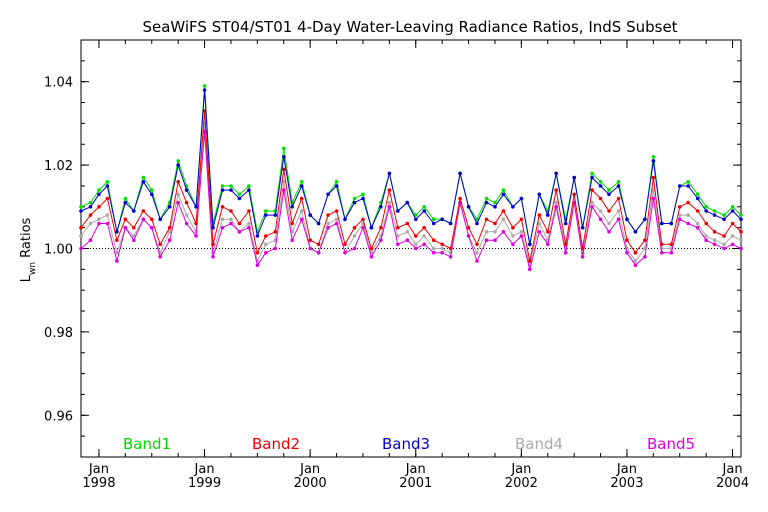 Image resolution: width=768 pixels, height=512 pixels. Describe the element at coordinates (58, 333) in the screenshot. I see `y-tick-label: 0.98` at that location.